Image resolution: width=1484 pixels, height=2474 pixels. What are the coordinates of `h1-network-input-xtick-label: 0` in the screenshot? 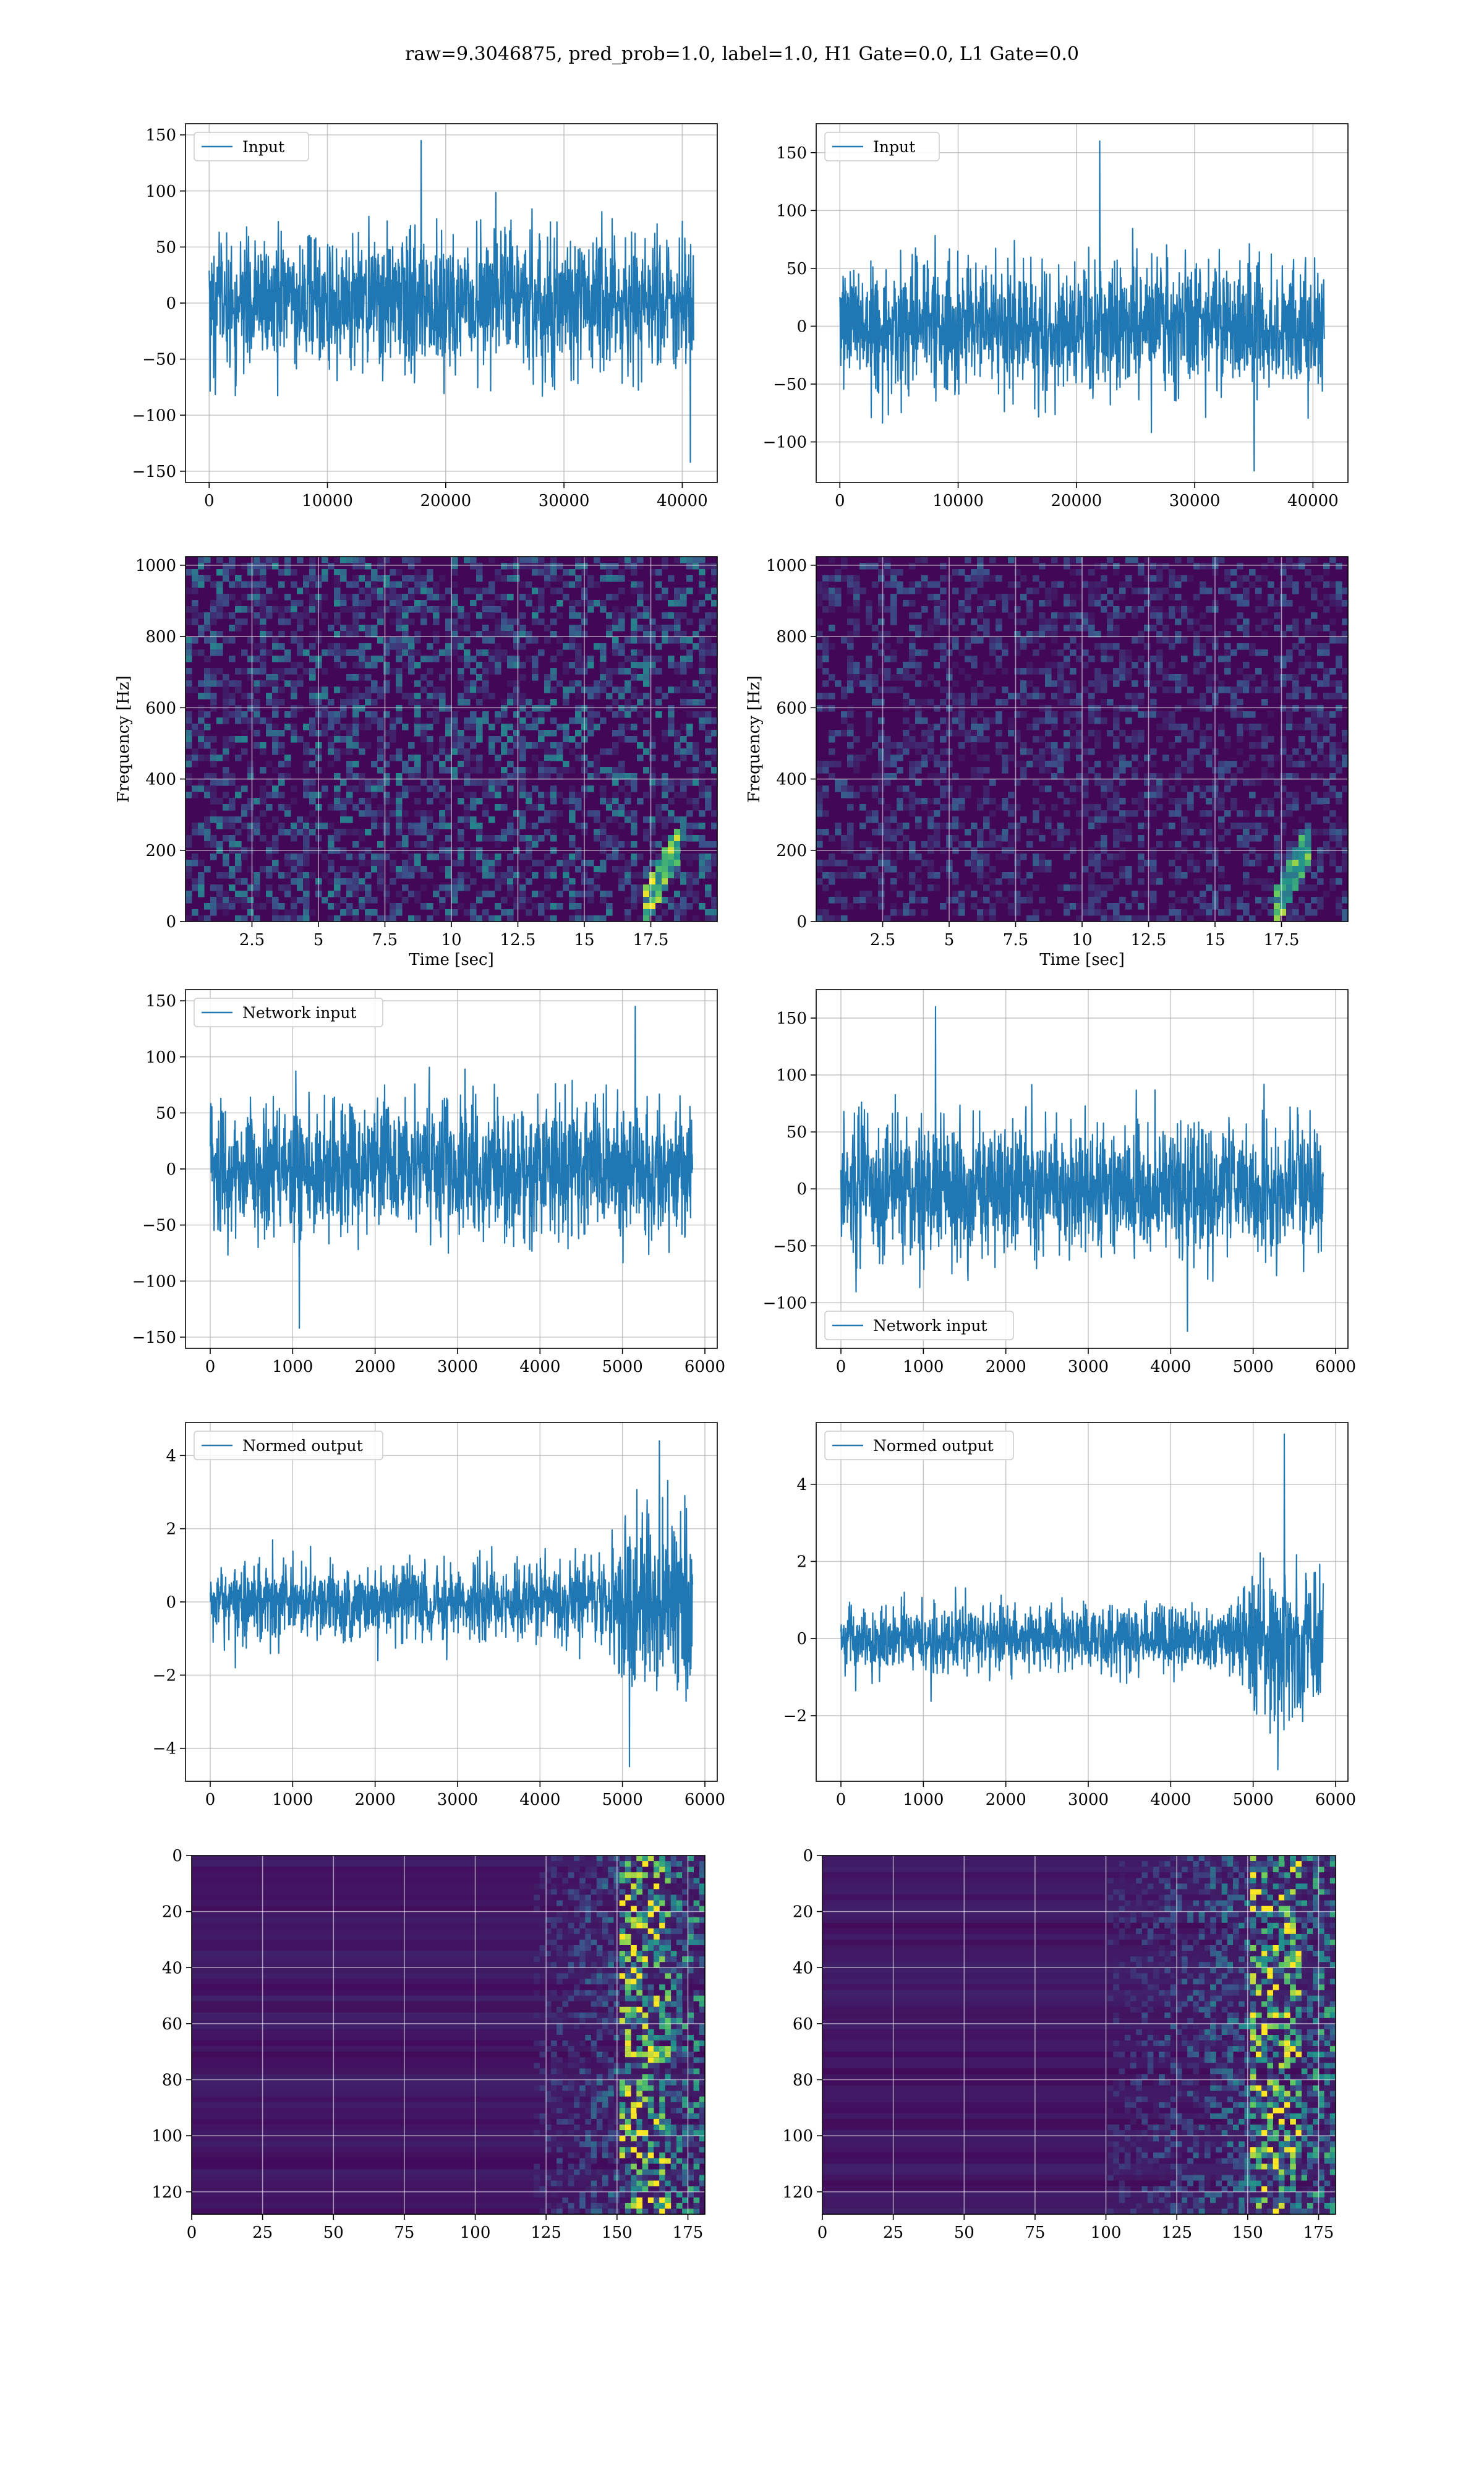 It's located at (210, 1367).